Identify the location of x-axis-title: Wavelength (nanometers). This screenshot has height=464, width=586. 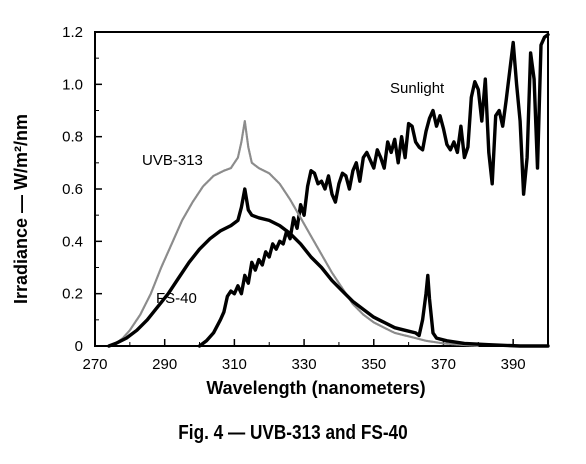
(315, 388).